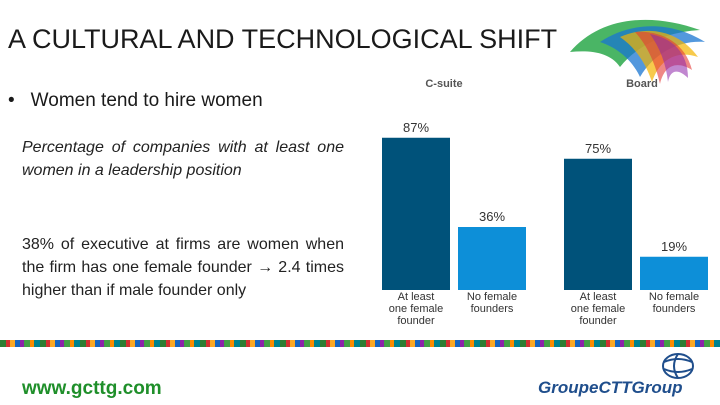 Image resolution: width=720 pixels, height=405 pixels. What do you see at coordinates (637, 51) in the screenshot?
I see `logo-swirl-icon` at bounding box center [637, 51].